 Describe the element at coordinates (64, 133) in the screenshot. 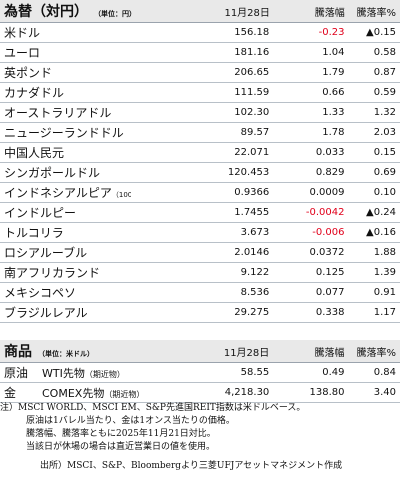

I see `currency-name-text: ニュージーランドドル` at that location.